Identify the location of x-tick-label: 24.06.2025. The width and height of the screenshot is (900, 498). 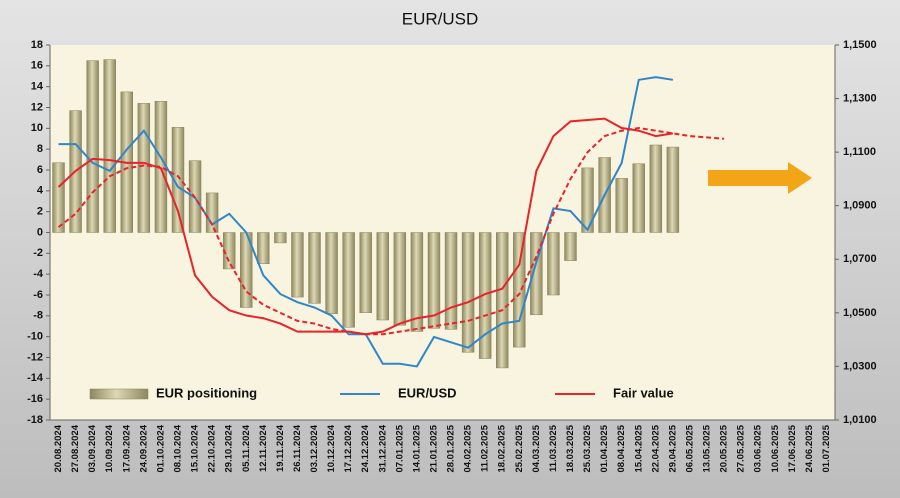
(809, 448).